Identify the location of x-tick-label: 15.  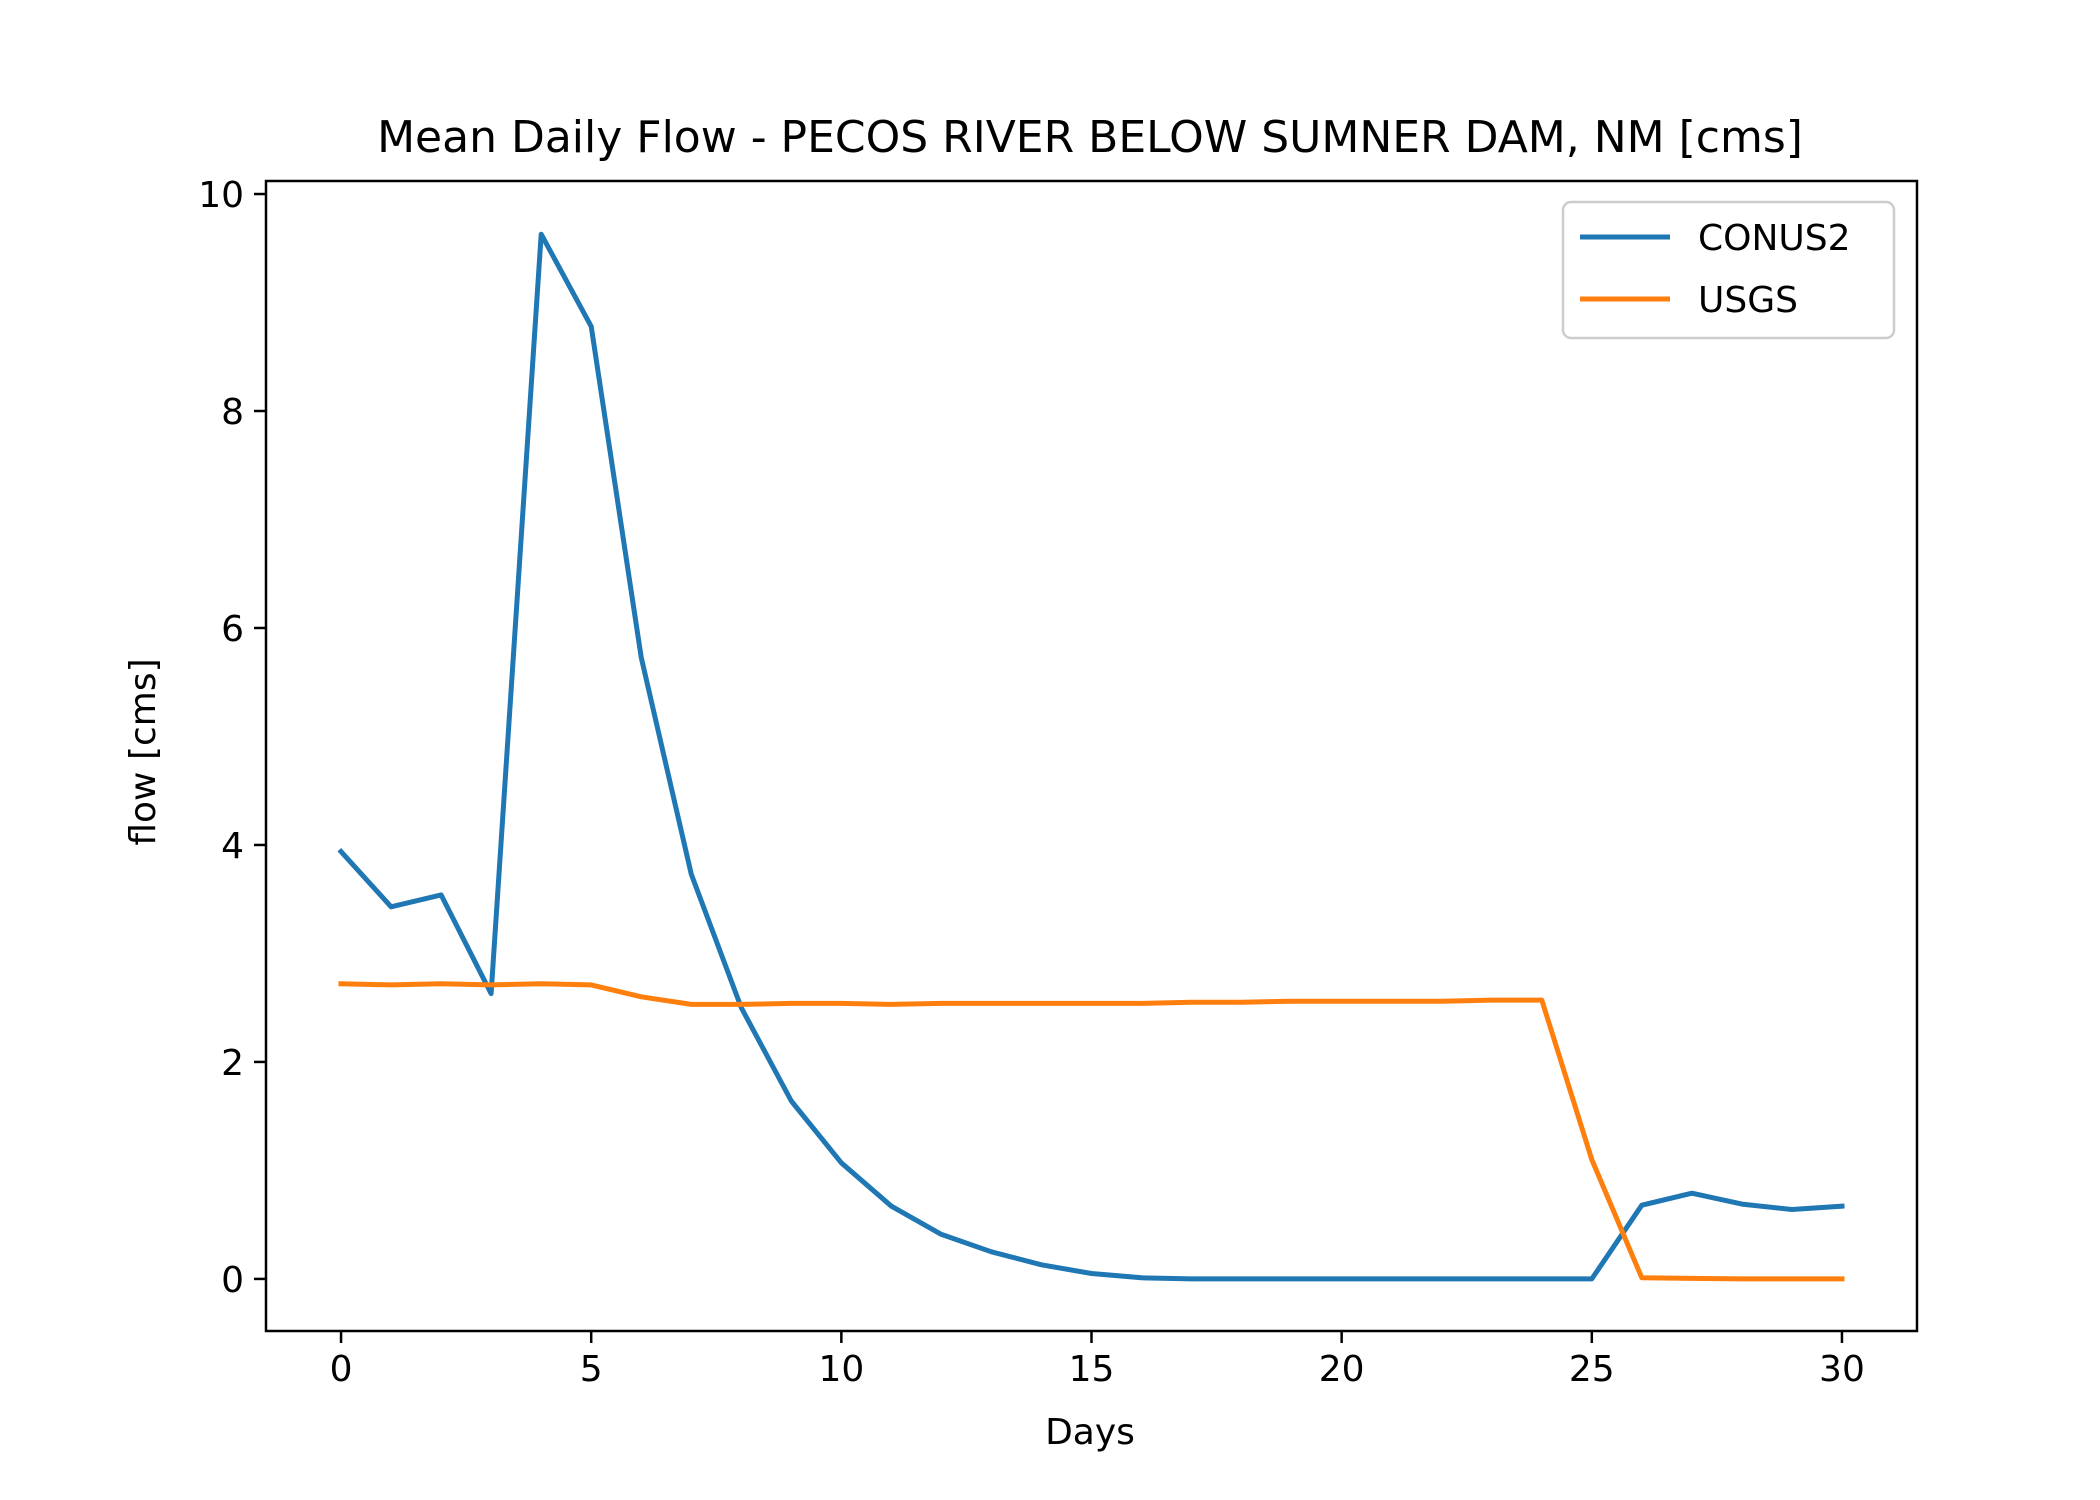
(1092, 1369).